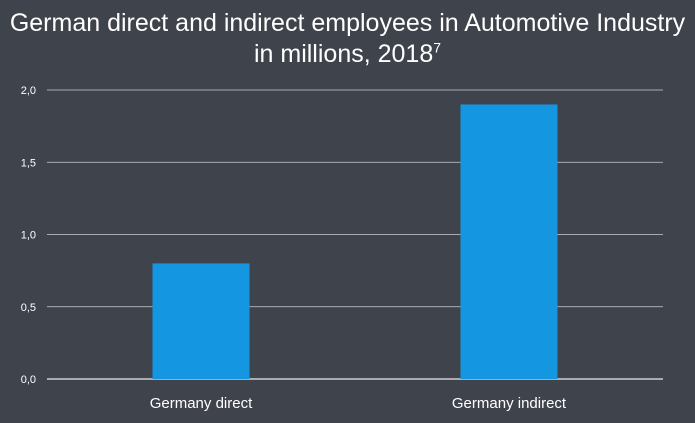  I want to click on y-tick-label: 0,0, so click(28, 380).